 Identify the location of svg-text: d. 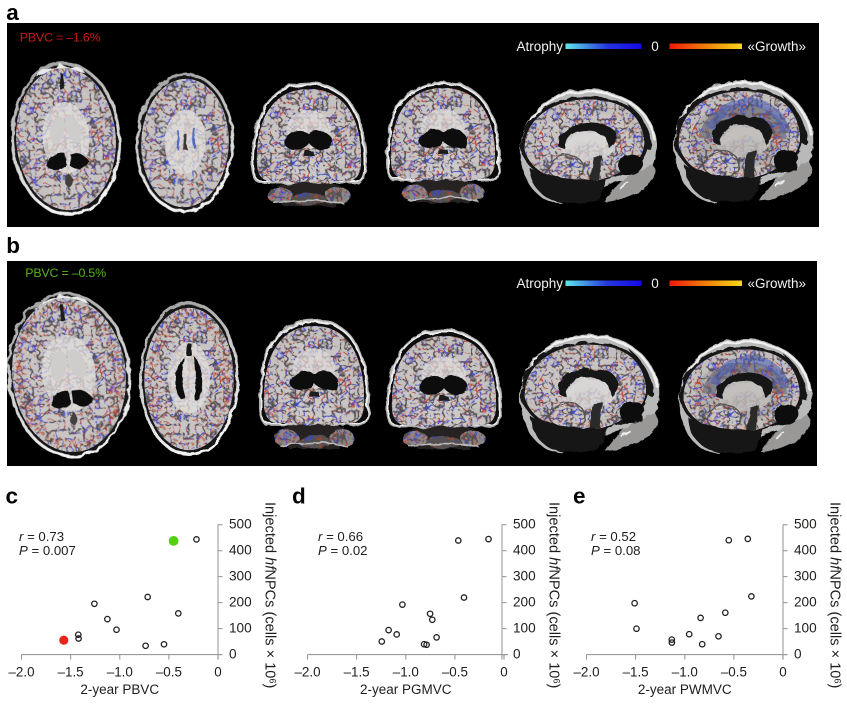
(299, 496).